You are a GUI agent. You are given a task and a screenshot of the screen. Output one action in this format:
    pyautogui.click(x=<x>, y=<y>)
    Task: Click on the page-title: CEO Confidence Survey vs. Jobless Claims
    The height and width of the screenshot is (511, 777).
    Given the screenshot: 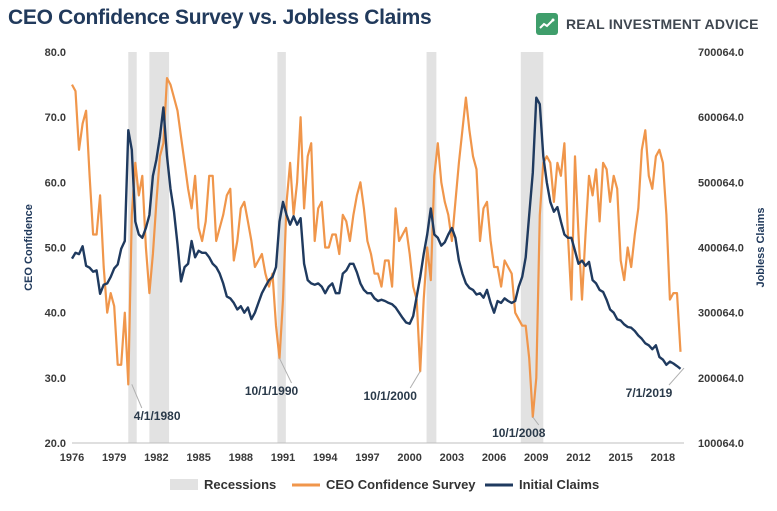 What is the action you would take?
    pyautogui.click(x=220, y=17)
    